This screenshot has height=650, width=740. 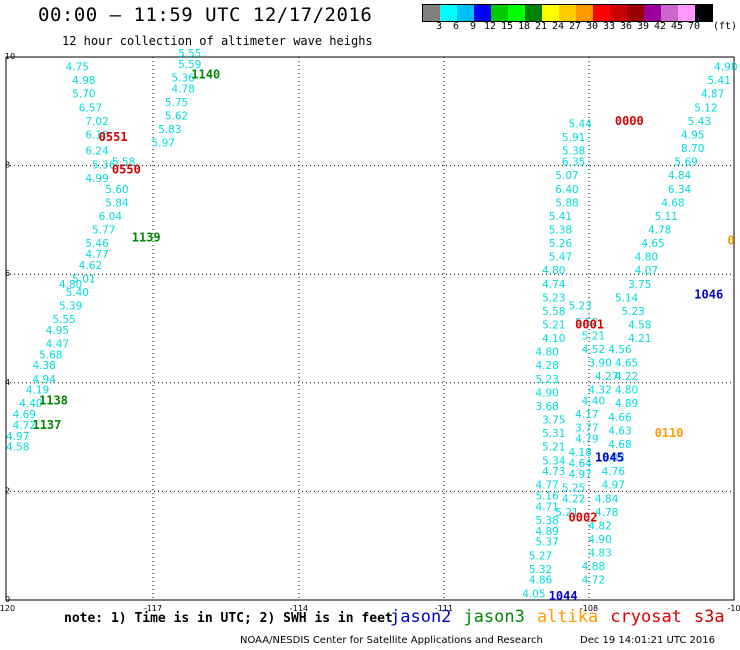 What do you see at coordinates (599, 391) in the screenshot?
I see `swh-value: 4.32` at bounding box center [599, 391].